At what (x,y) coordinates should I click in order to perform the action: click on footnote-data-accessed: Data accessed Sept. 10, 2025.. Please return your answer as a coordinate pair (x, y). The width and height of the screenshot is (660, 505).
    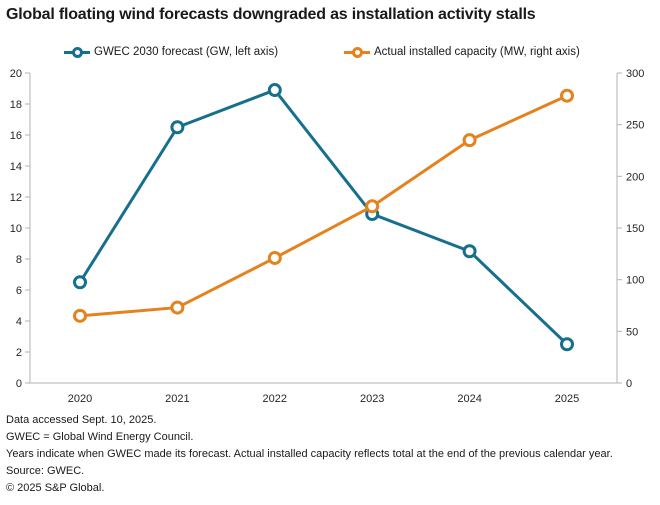
    Looking at the image, I should click on (81, 420).